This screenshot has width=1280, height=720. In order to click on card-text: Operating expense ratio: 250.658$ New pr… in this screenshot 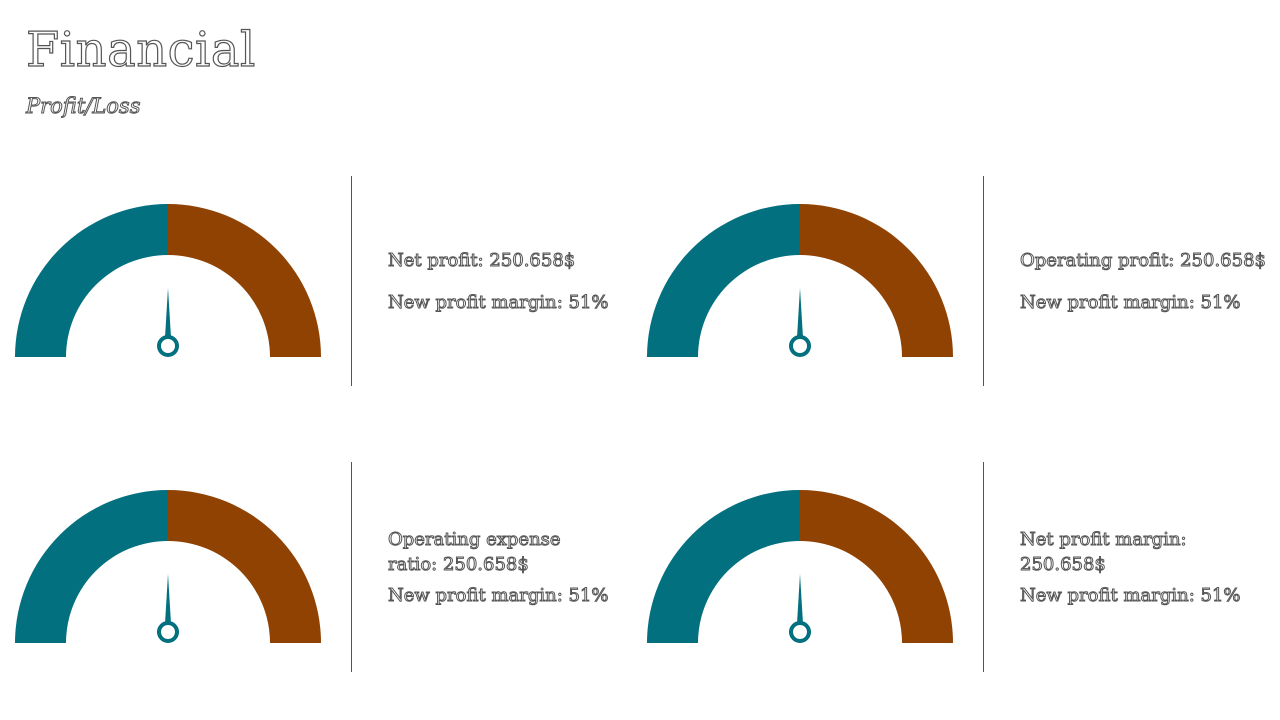, I will do `click(499, 567)`.